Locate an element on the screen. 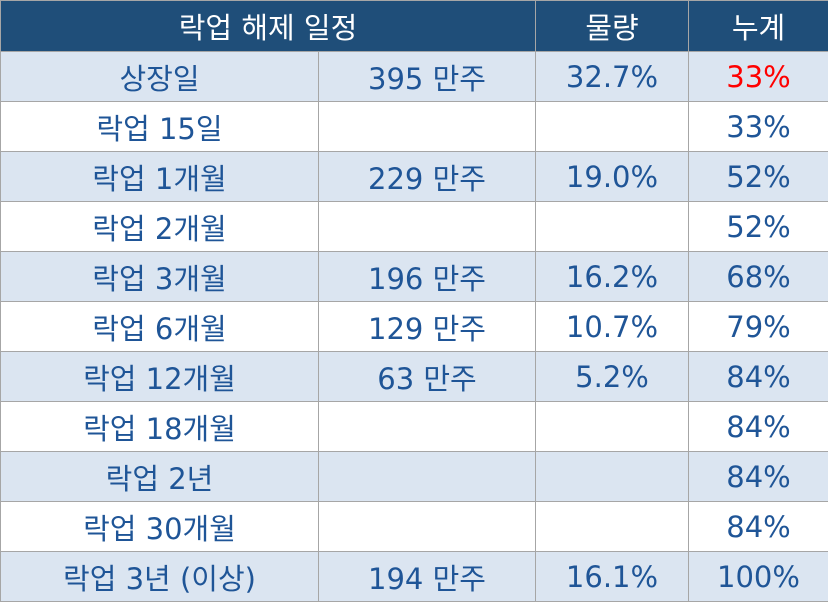 Image resolution: width=828 pixels, height=602 pixels. table-cell: 16.2% is located at coordinates (612, 277).